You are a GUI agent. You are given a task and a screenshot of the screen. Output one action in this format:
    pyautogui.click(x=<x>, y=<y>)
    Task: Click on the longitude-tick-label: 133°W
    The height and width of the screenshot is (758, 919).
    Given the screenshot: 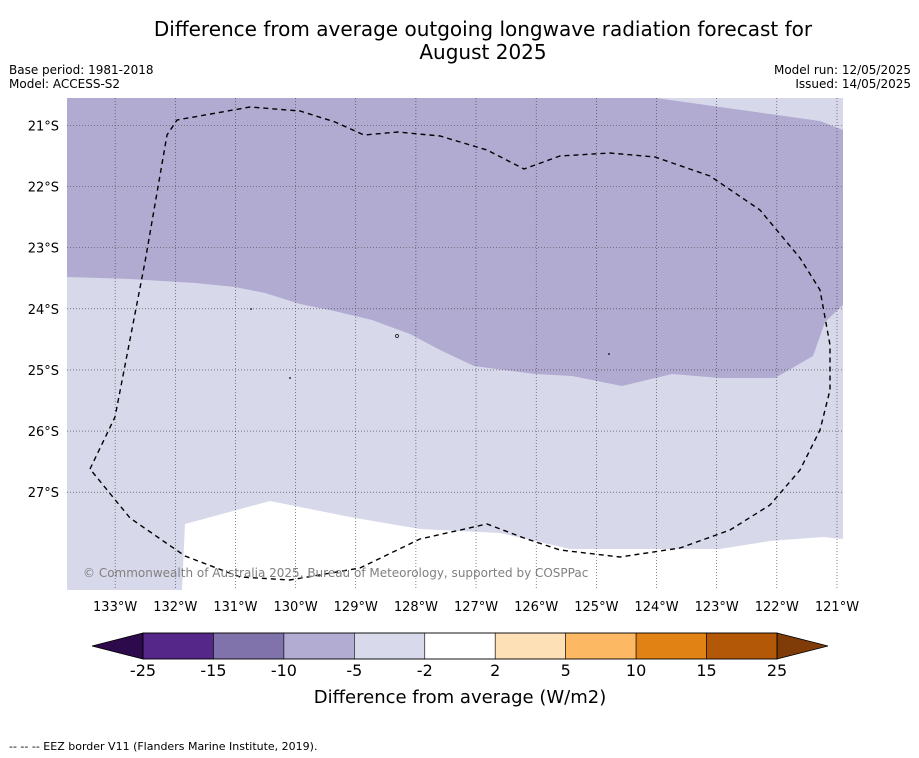 What is the action you would take?
    pyautogui.click(x=115, y=607)
    